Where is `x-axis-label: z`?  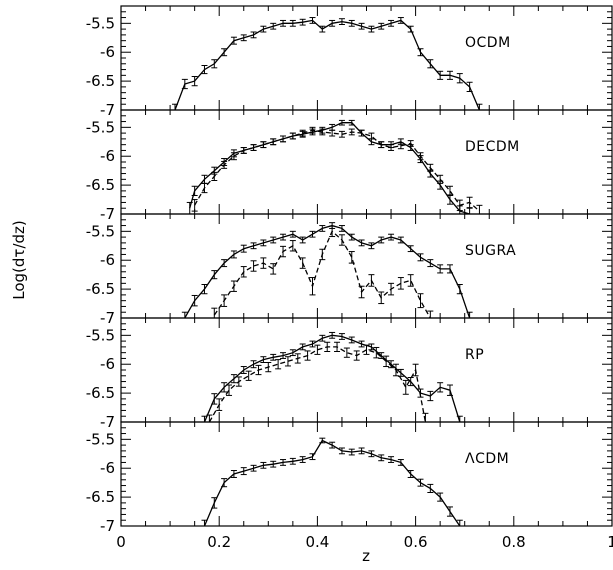
x-axis-label: z is located at coordinates (366, 556).